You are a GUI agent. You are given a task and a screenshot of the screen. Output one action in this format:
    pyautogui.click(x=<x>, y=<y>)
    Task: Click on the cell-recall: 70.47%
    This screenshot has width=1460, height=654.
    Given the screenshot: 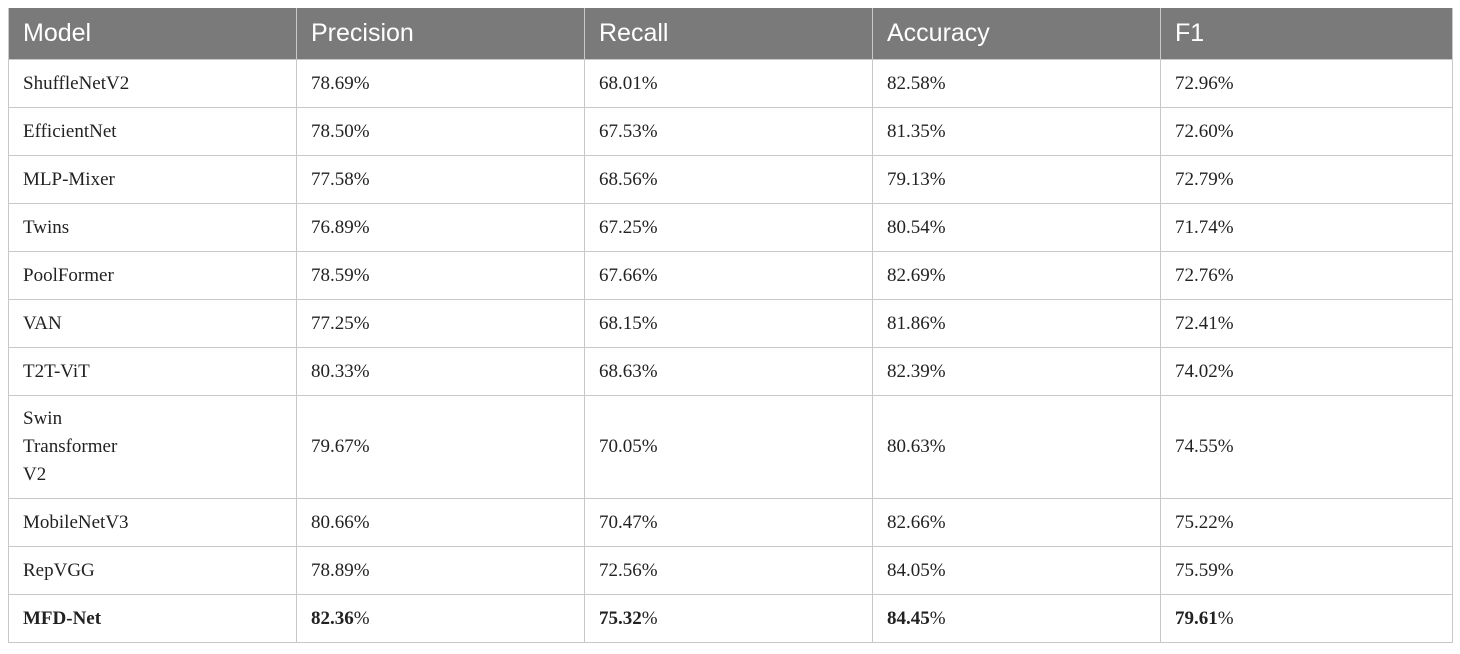 What is the action you would take?
    pyautogui.click(x=728, y=522)
    